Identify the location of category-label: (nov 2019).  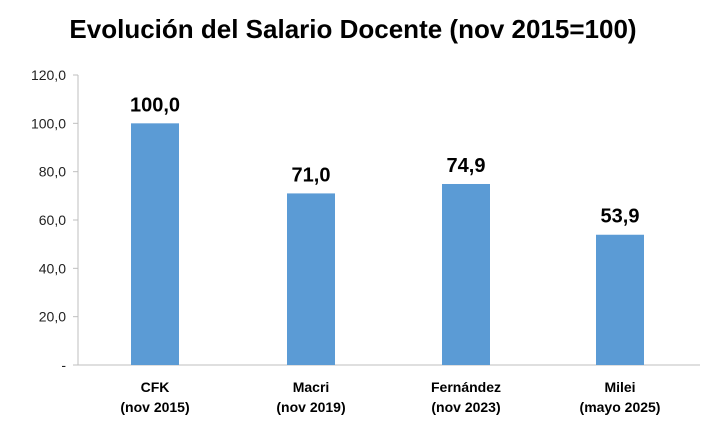
(310, 407).